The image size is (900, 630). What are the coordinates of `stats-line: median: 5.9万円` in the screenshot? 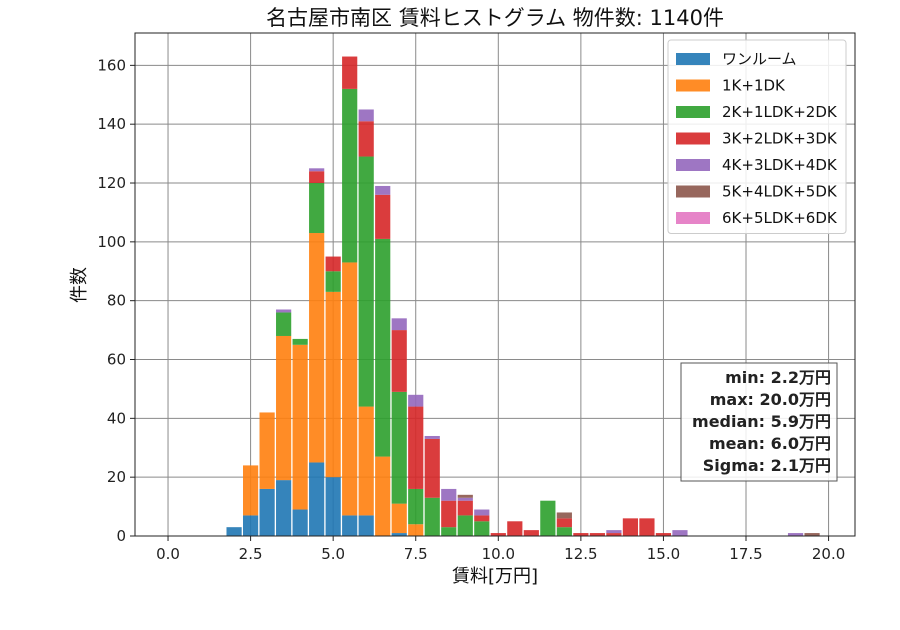 It's located at (761, 421).